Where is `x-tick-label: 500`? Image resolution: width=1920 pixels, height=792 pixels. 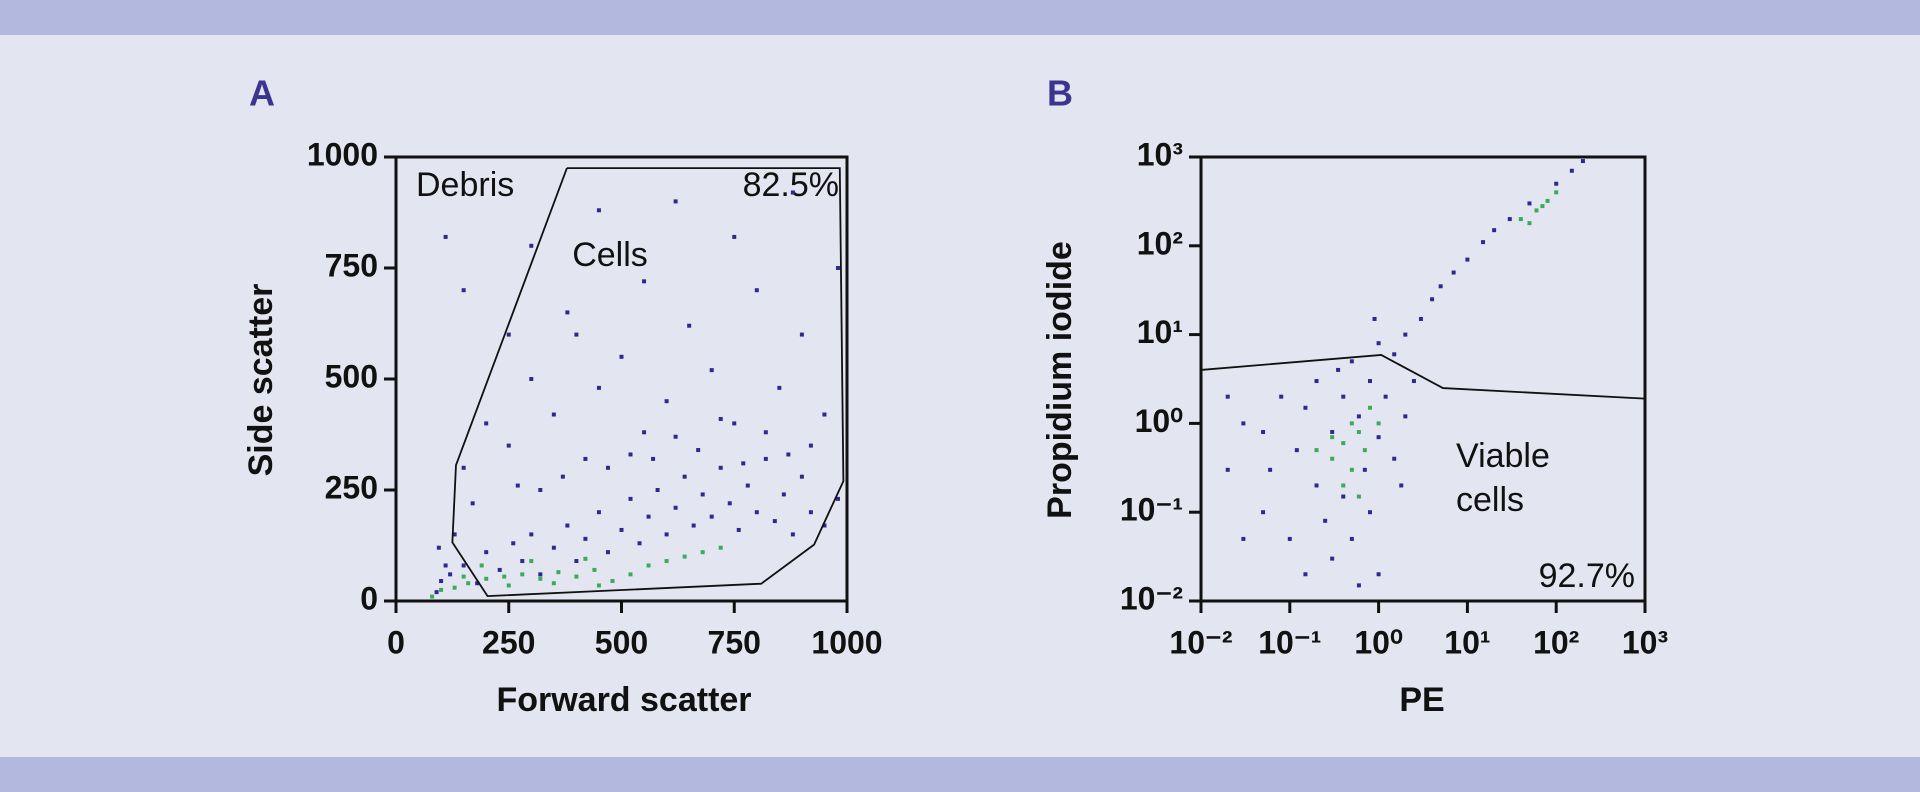 x-tick-label: 500 is located at coordinates (621, 642).